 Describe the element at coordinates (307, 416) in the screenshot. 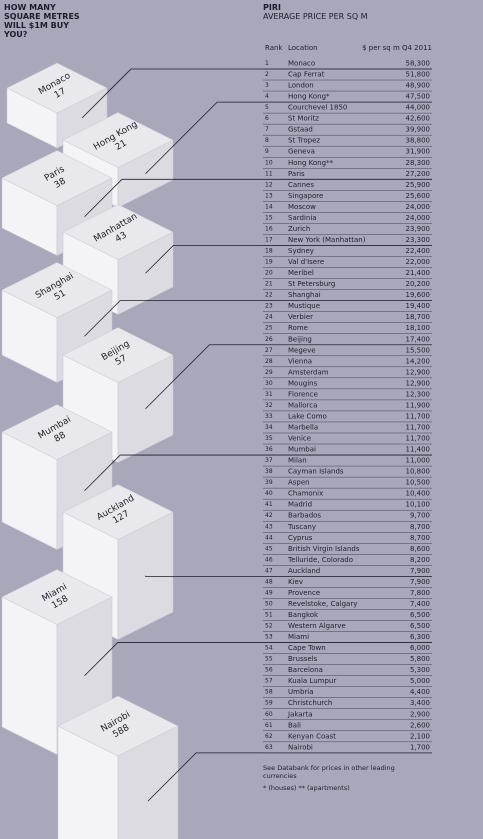

I see `location: Lake Como` at that location.